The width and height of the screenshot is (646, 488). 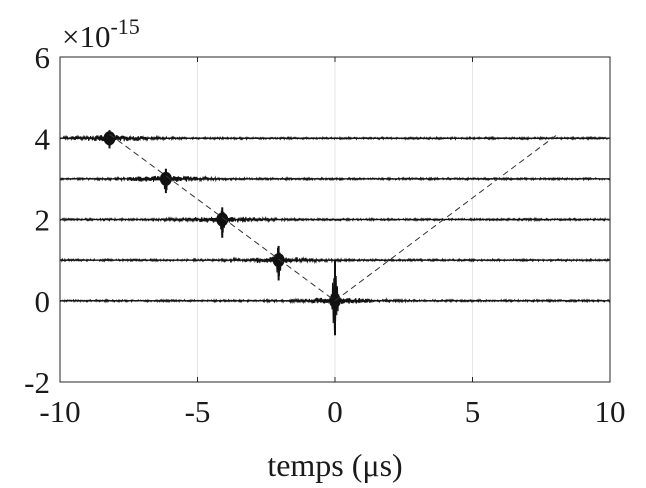 What do you see at coordinates (43, 220) in the screenshot?
I see `y-tick-label: 2` at bounding box center [43, 220].